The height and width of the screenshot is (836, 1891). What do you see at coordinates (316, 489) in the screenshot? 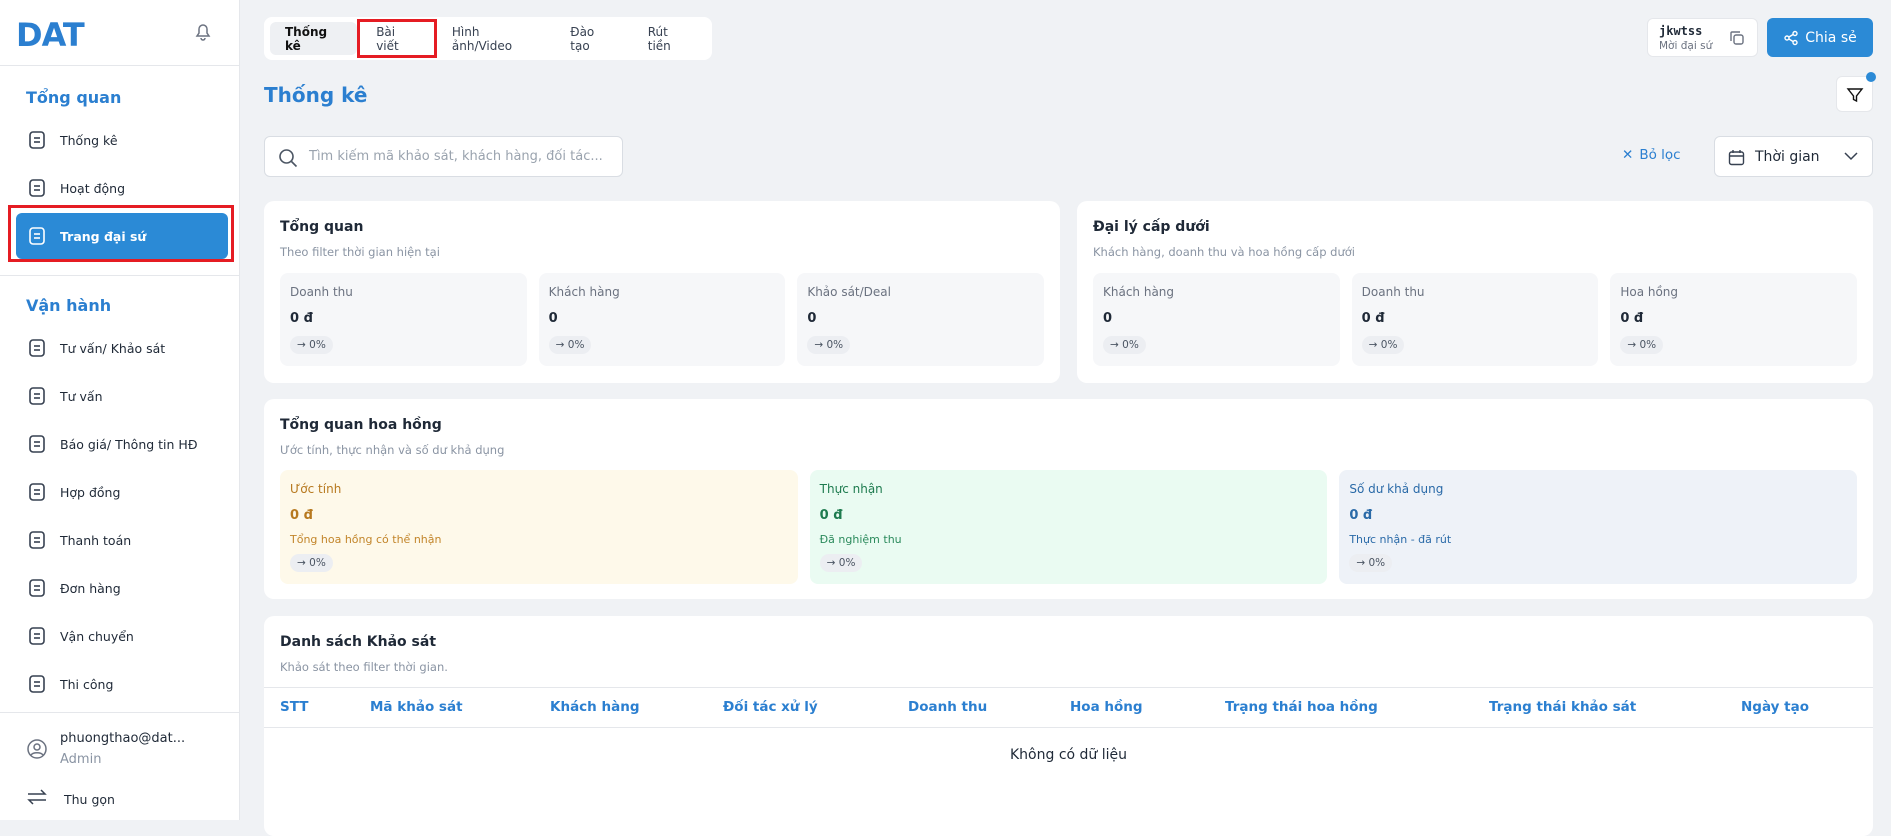
I see `card-label: Ước tính` at bounding box center [316, 489].